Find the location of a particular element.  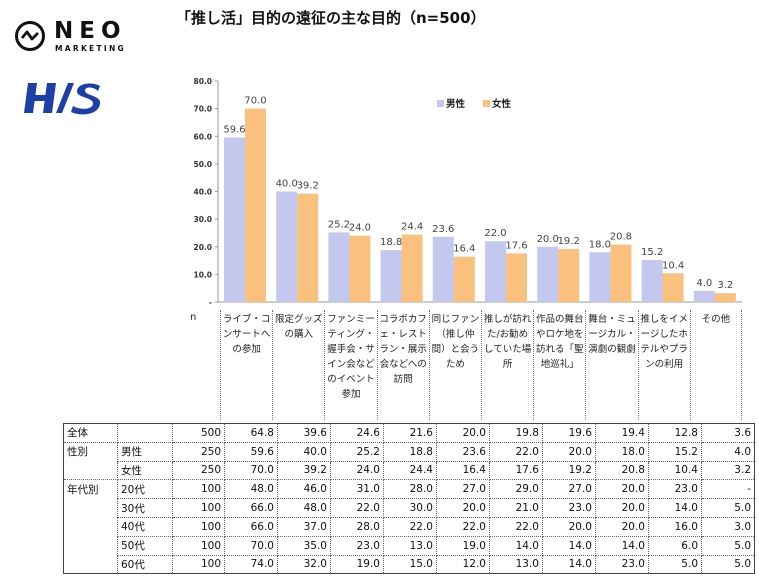

table-cell: 31.0 is located at coordinates (357, 489).